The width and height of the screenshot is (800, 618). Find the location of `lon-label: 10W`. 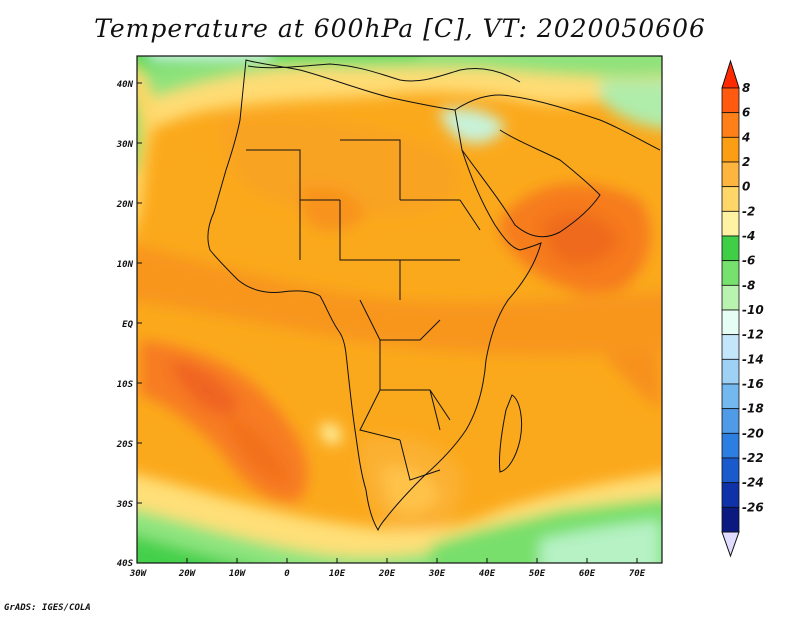

lon-label: 10W is located at coordinates (238, 574).